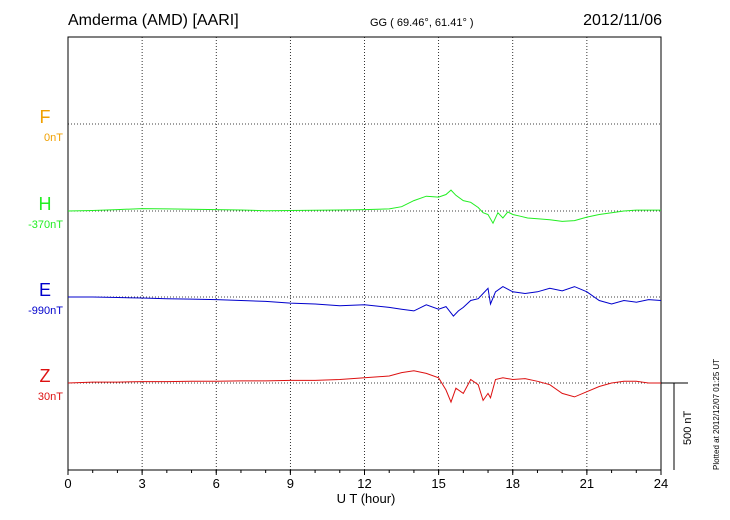  I want to click on series-offset-F: 0nT, so click(53, 138).